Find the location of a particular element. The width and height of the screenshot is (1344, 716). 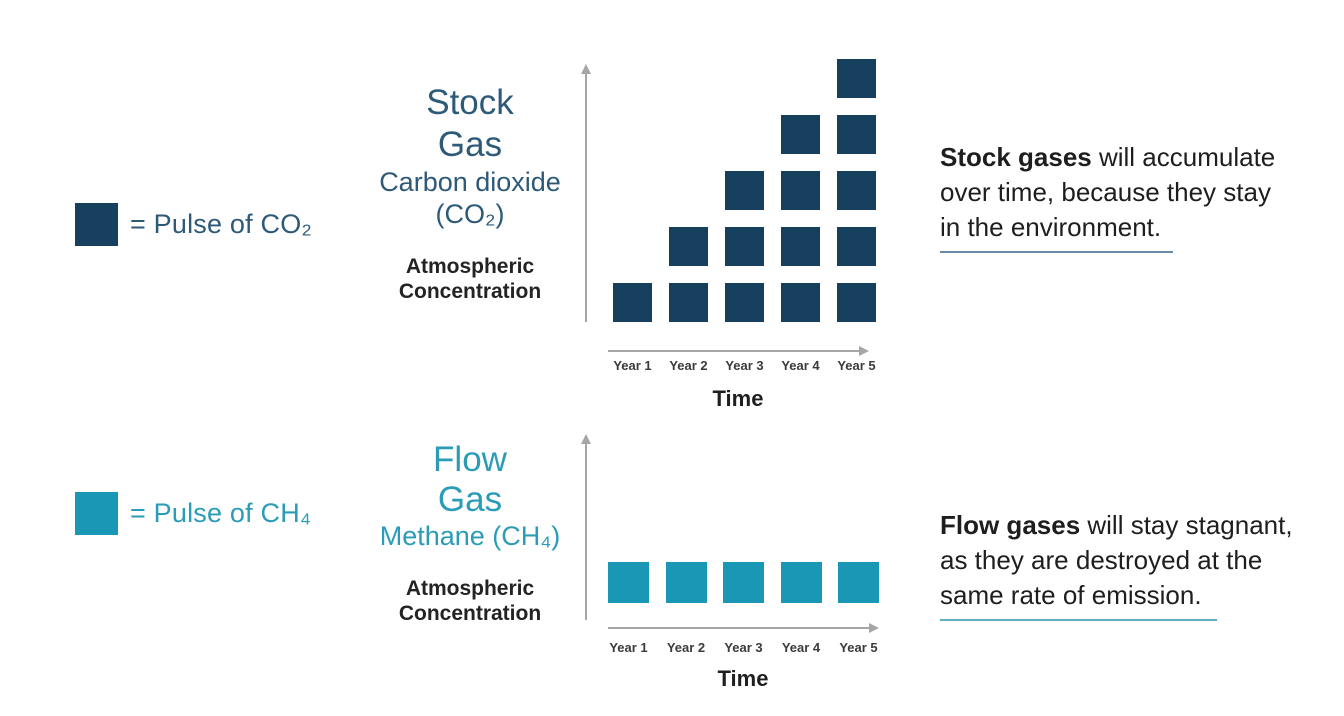

flow-subtitle-line1: Methane (CH₄) is located at coordinates (470, 536).